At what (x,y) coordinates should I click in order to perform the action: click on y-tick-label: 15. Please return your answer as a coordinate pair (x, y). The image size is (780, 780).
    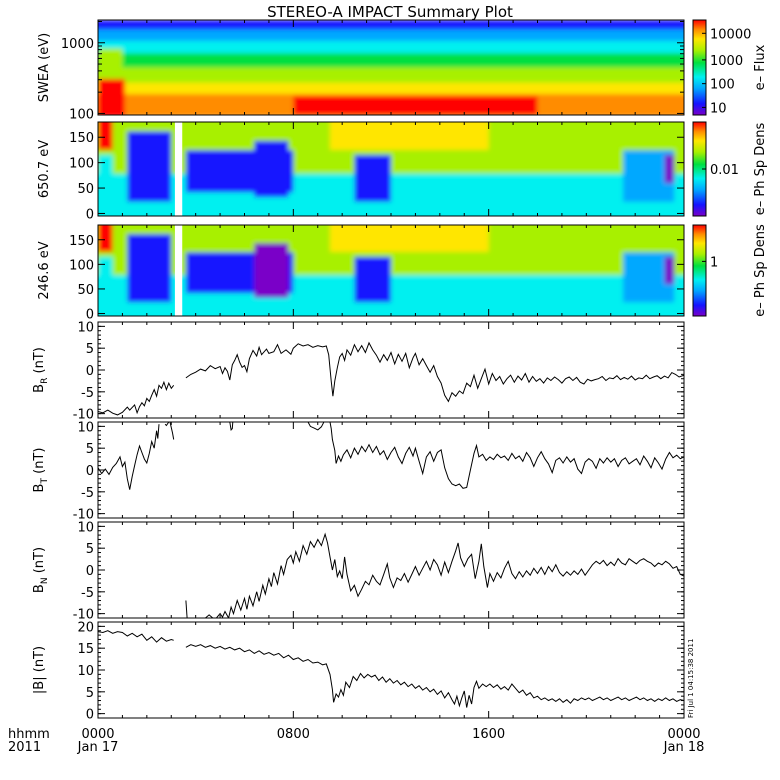
    Looking at the image, I should click on (85, 649).